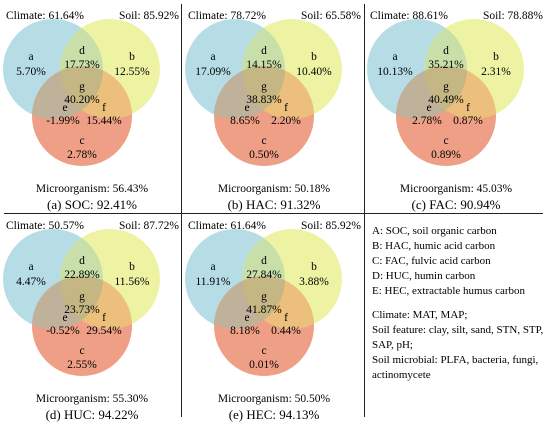  I want to click on region-e-value: -0.52%, so click(63, 331).